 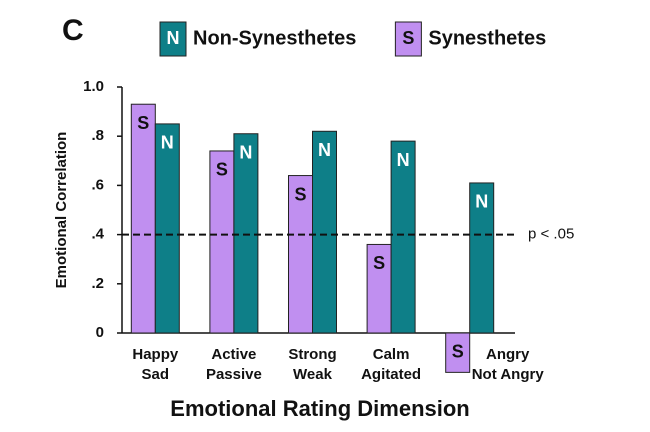 What do you see at coordinates (156, 374) in the screenshot?
I see `x-tick-label: Sad` at bounding box center [156, 374].